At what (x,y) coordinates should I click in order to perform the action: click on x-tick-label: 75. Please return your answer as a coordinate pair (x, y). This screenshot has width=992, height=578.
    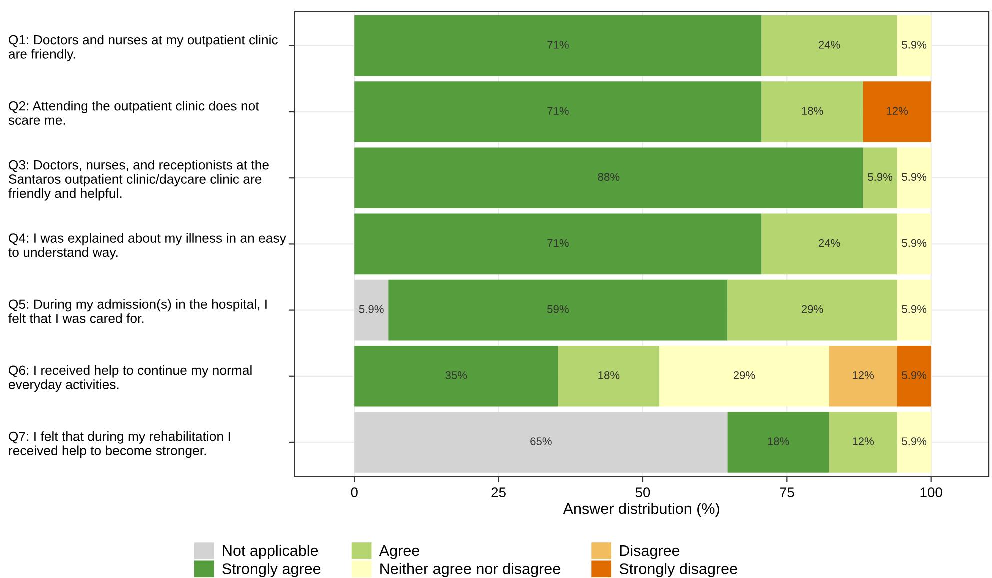
    Looking at the image, I should click on (787, 493).